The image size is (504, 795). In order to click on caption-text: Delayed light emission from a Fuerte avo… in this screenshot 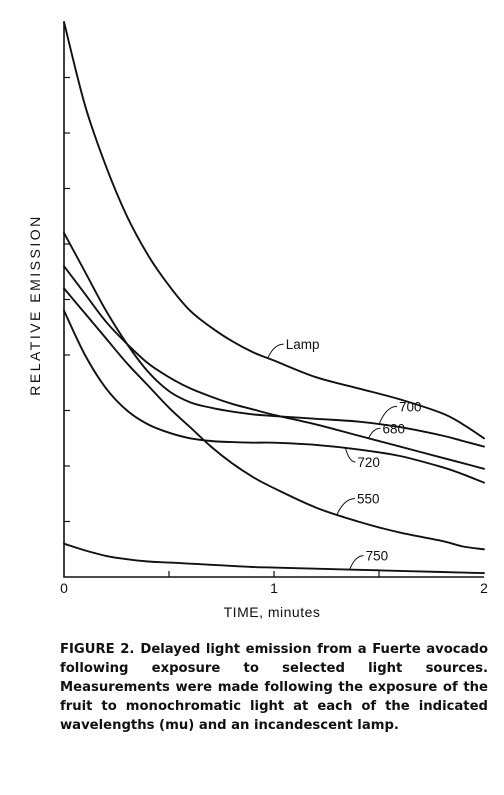, I will do `click(274, 687)`.